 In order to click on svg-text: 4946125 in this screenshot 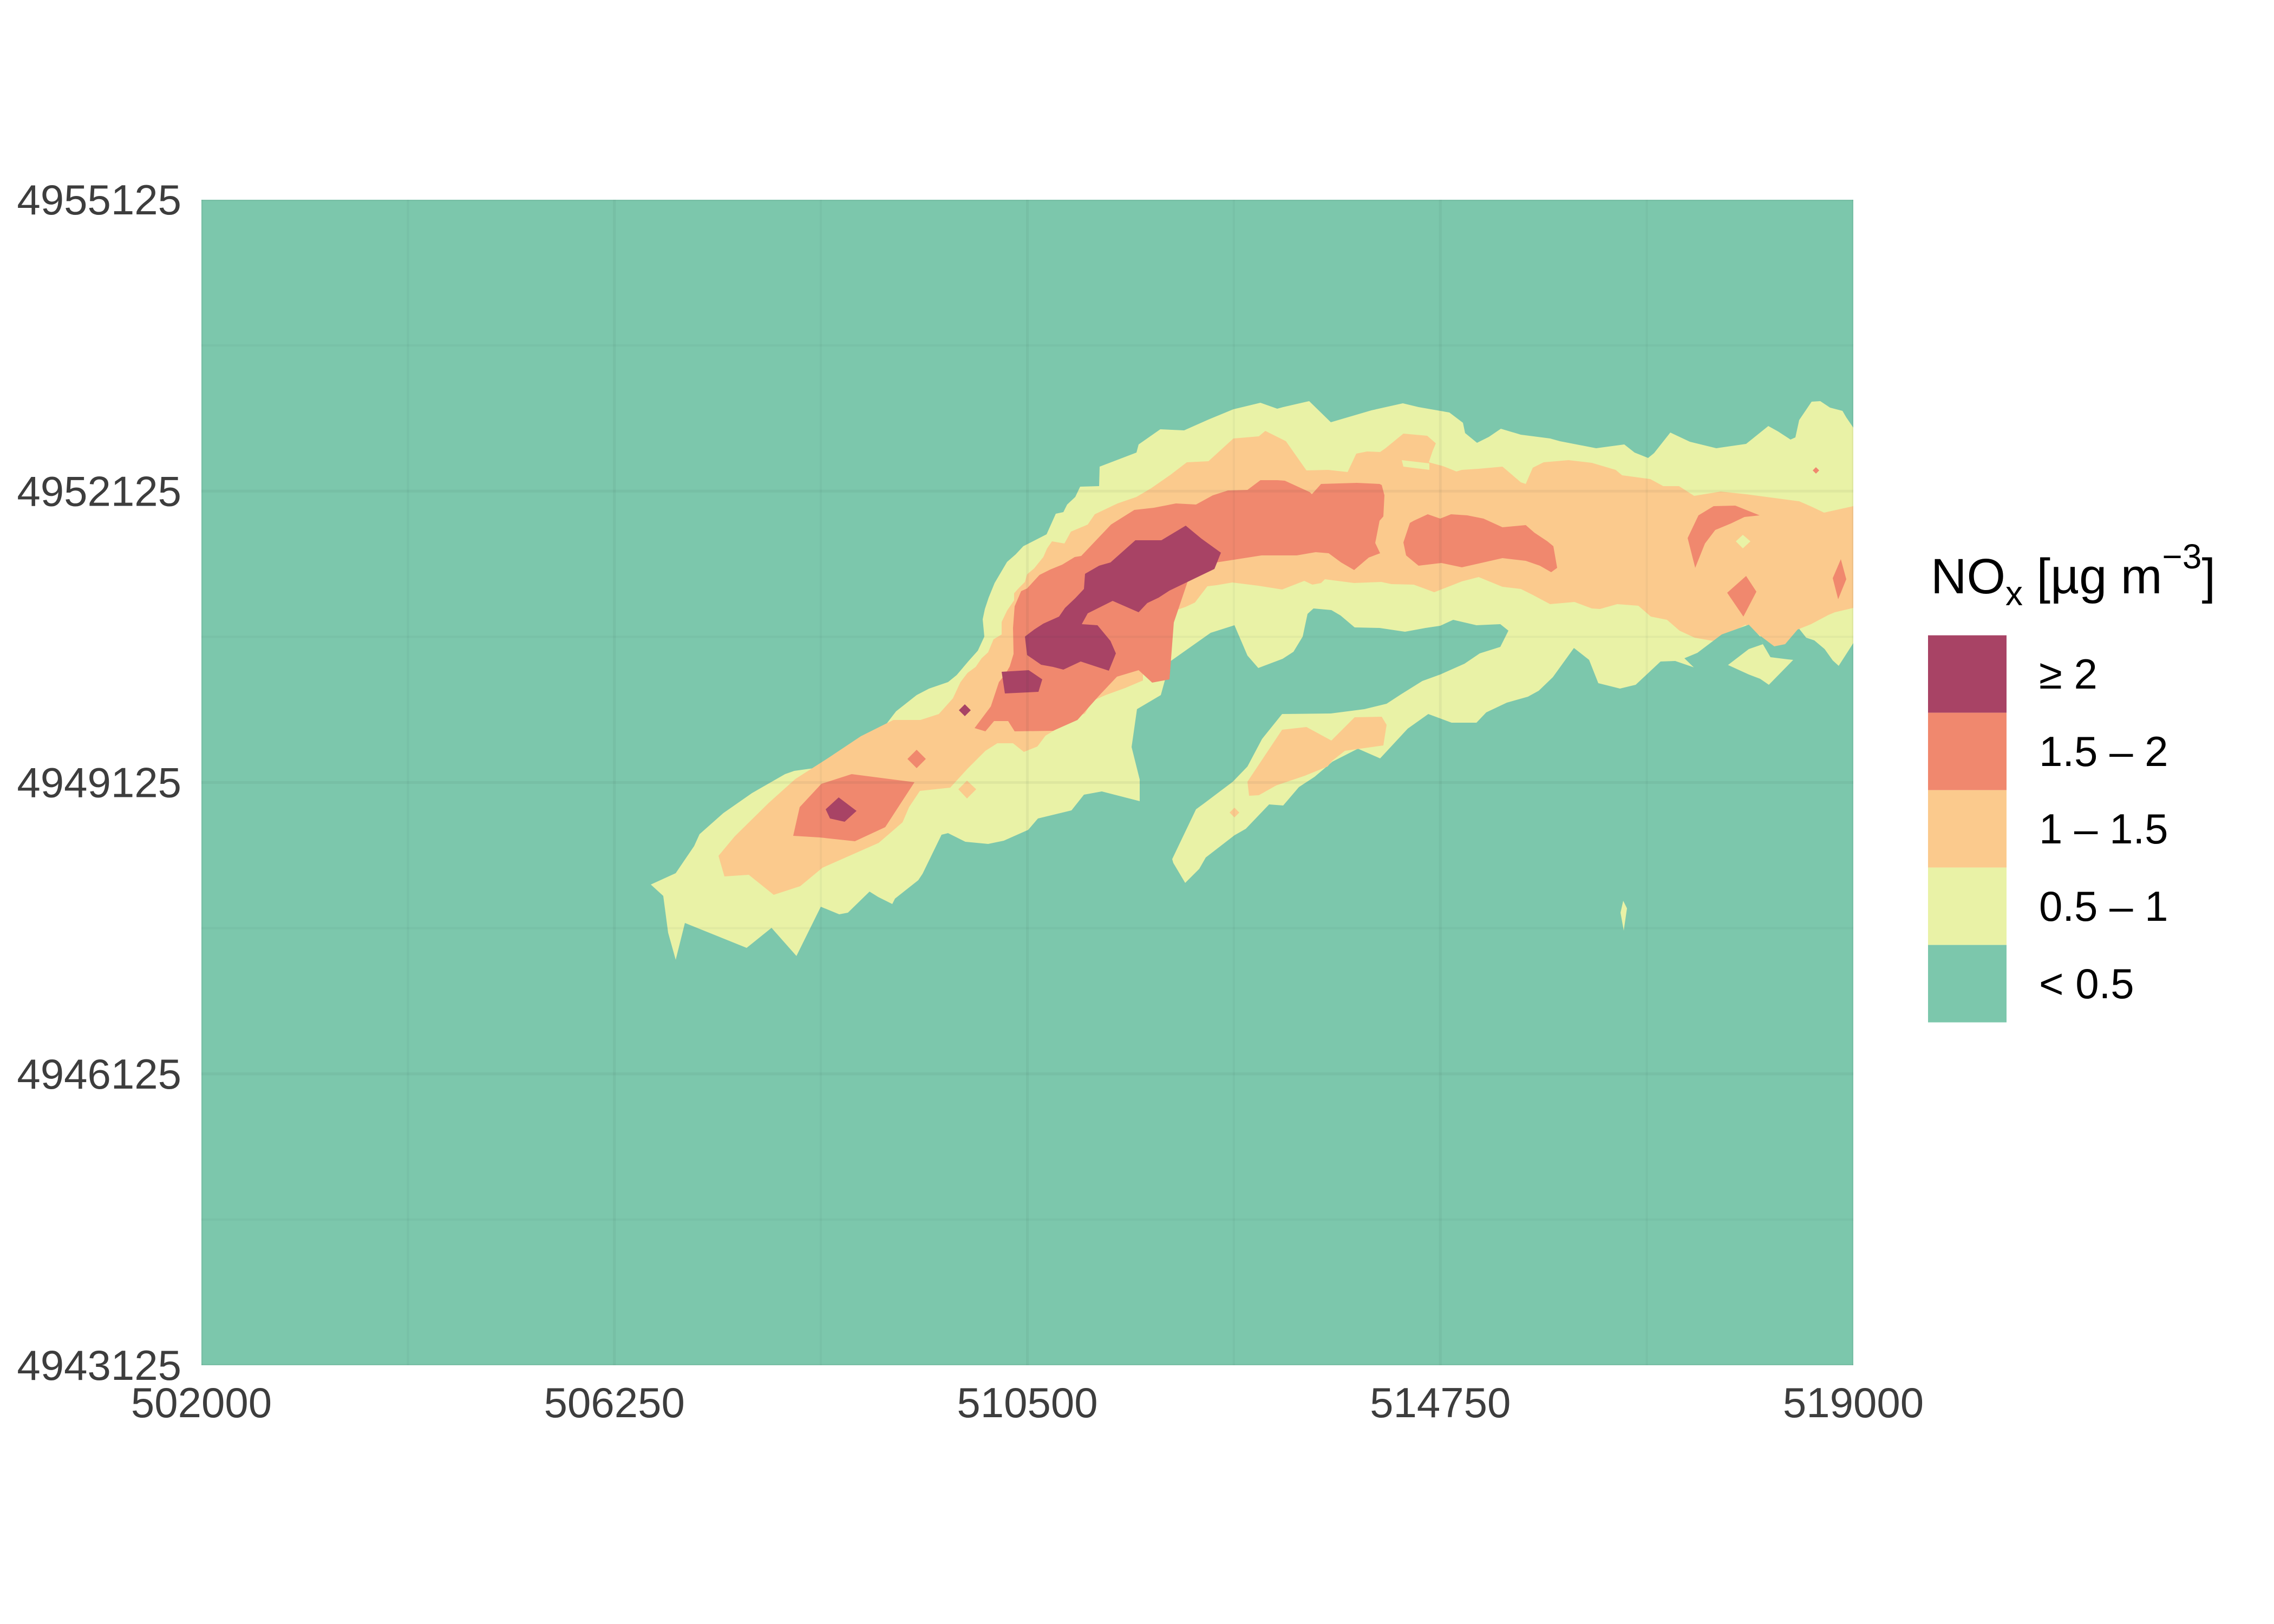, I will do `click(99, 1074)`.